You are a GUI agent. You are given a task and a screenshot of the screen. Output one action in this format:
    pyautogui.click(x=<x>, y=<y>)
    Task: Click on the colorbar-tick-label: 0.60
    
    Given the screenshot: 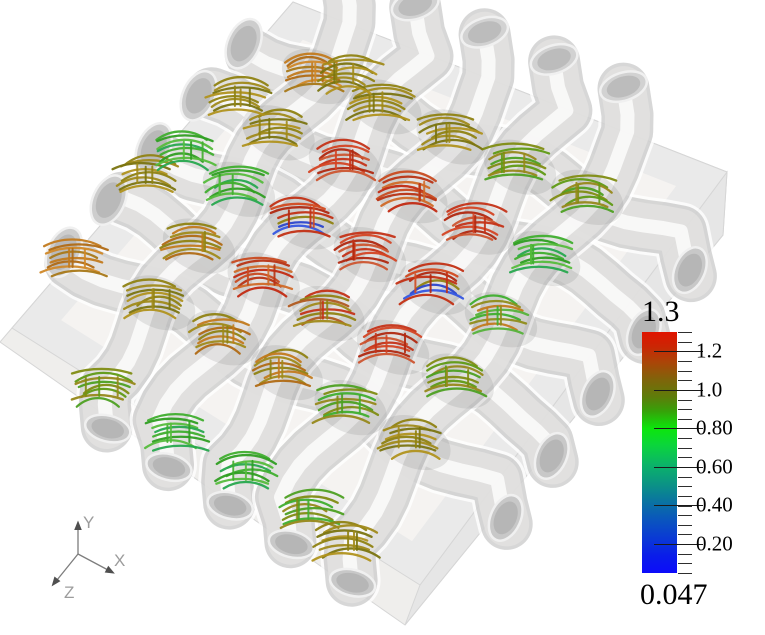 What is the action you would take?
    pyautogui.click(x=714, y=466)
    